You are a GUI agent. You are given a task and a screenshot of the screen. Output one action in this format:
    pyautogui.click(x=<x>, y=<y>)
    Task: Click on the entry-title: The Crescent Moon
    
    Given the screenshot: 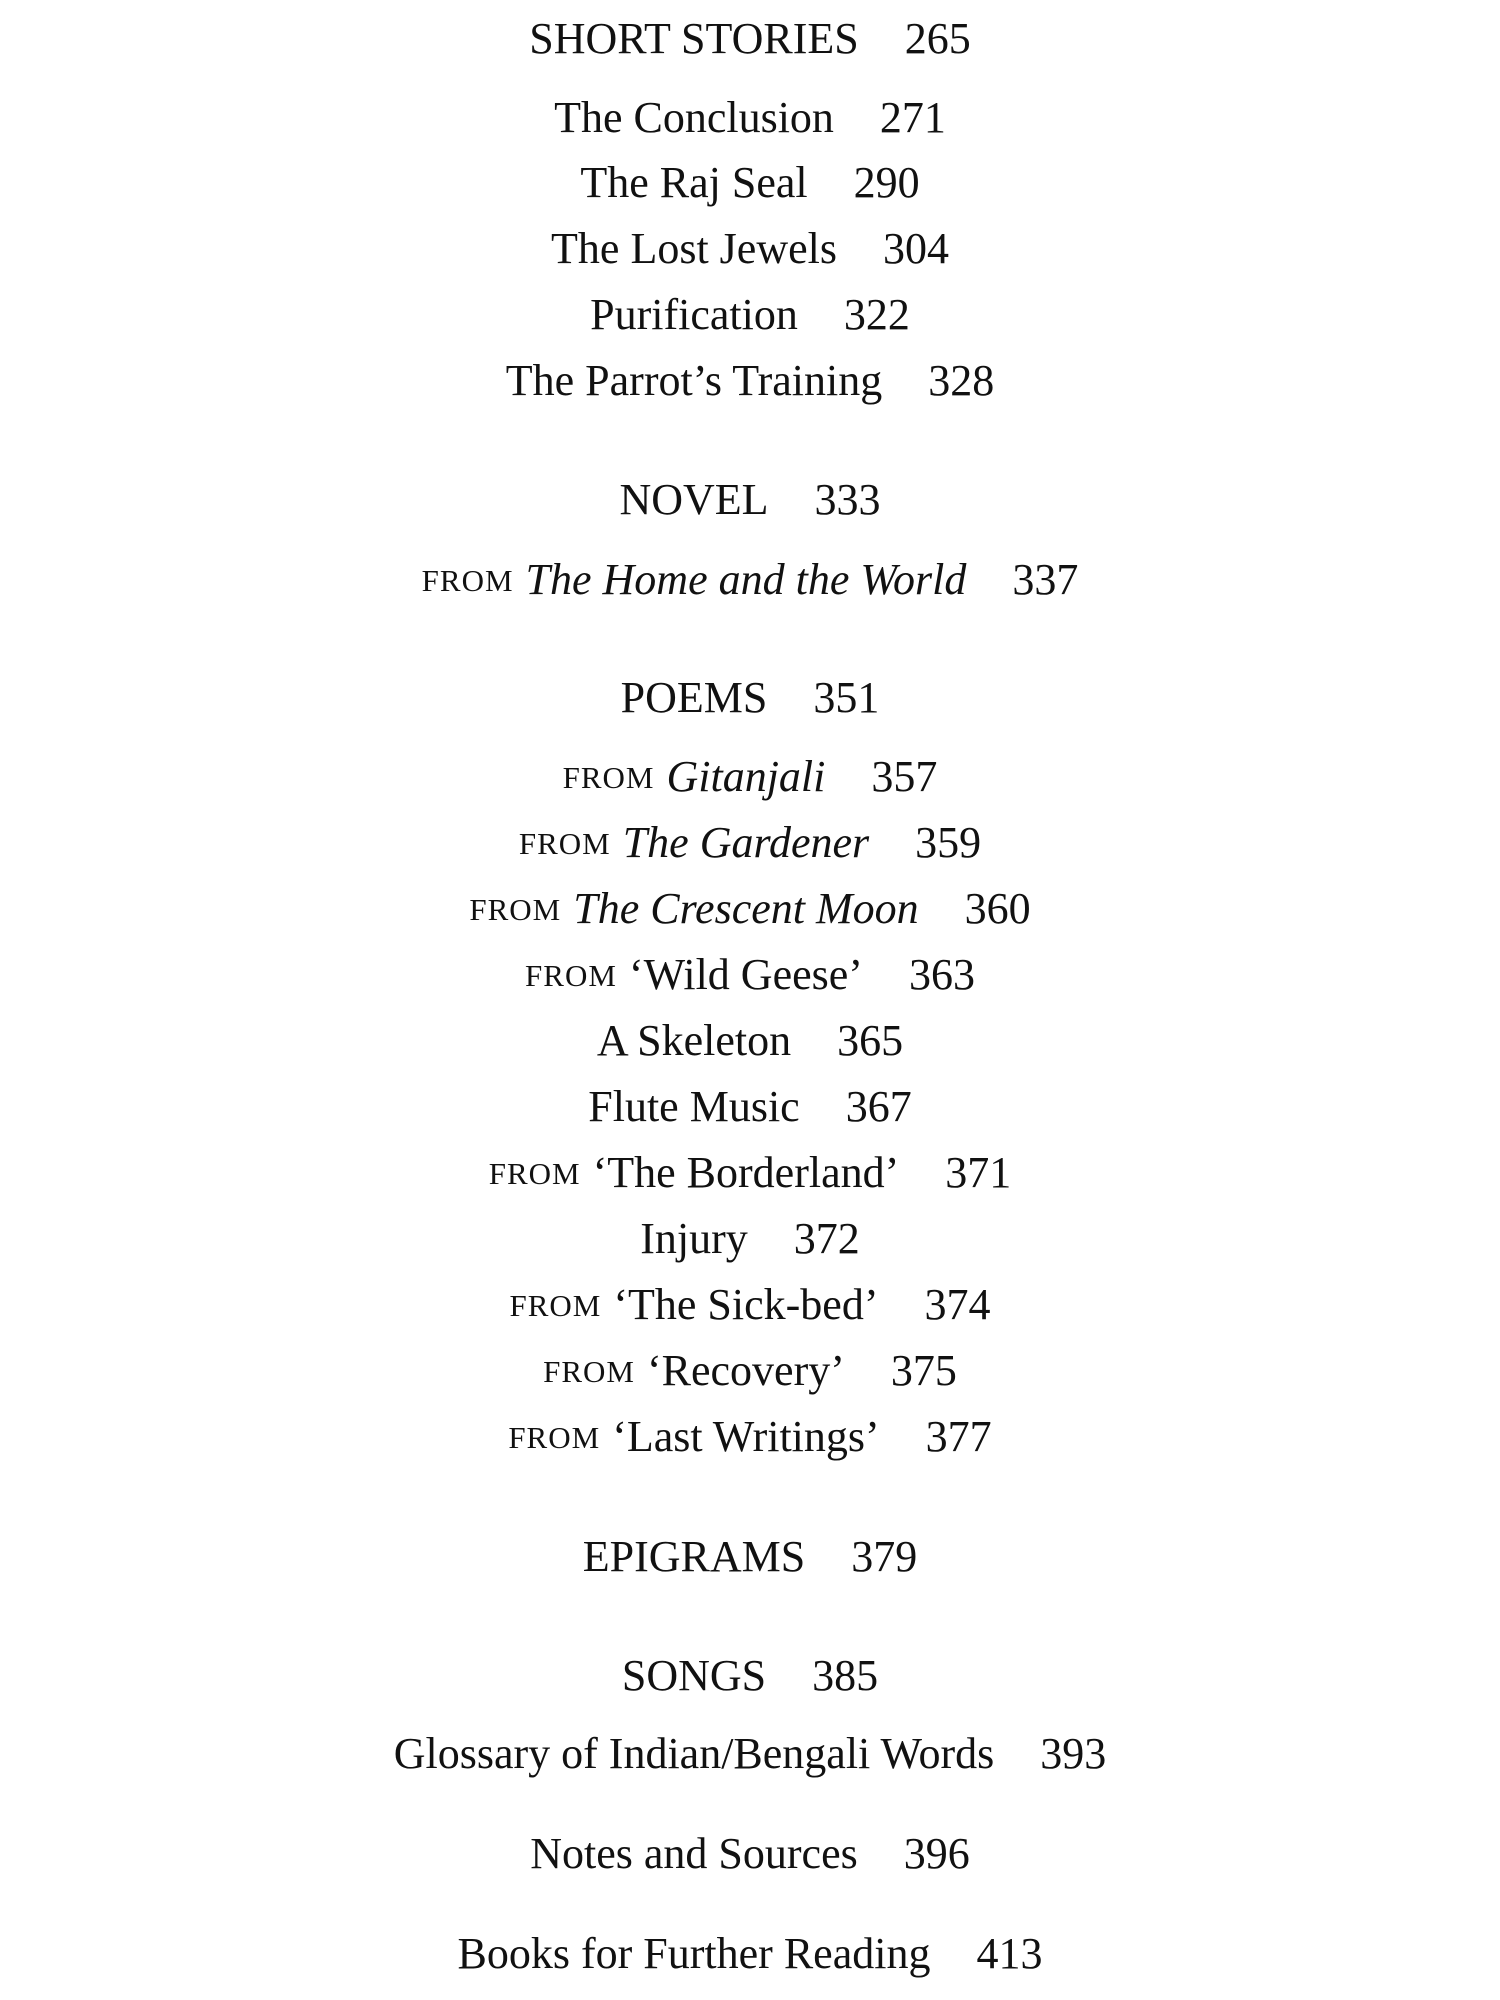 What is the action you would take?
    pyautogui.click(x=745, y=908)
    